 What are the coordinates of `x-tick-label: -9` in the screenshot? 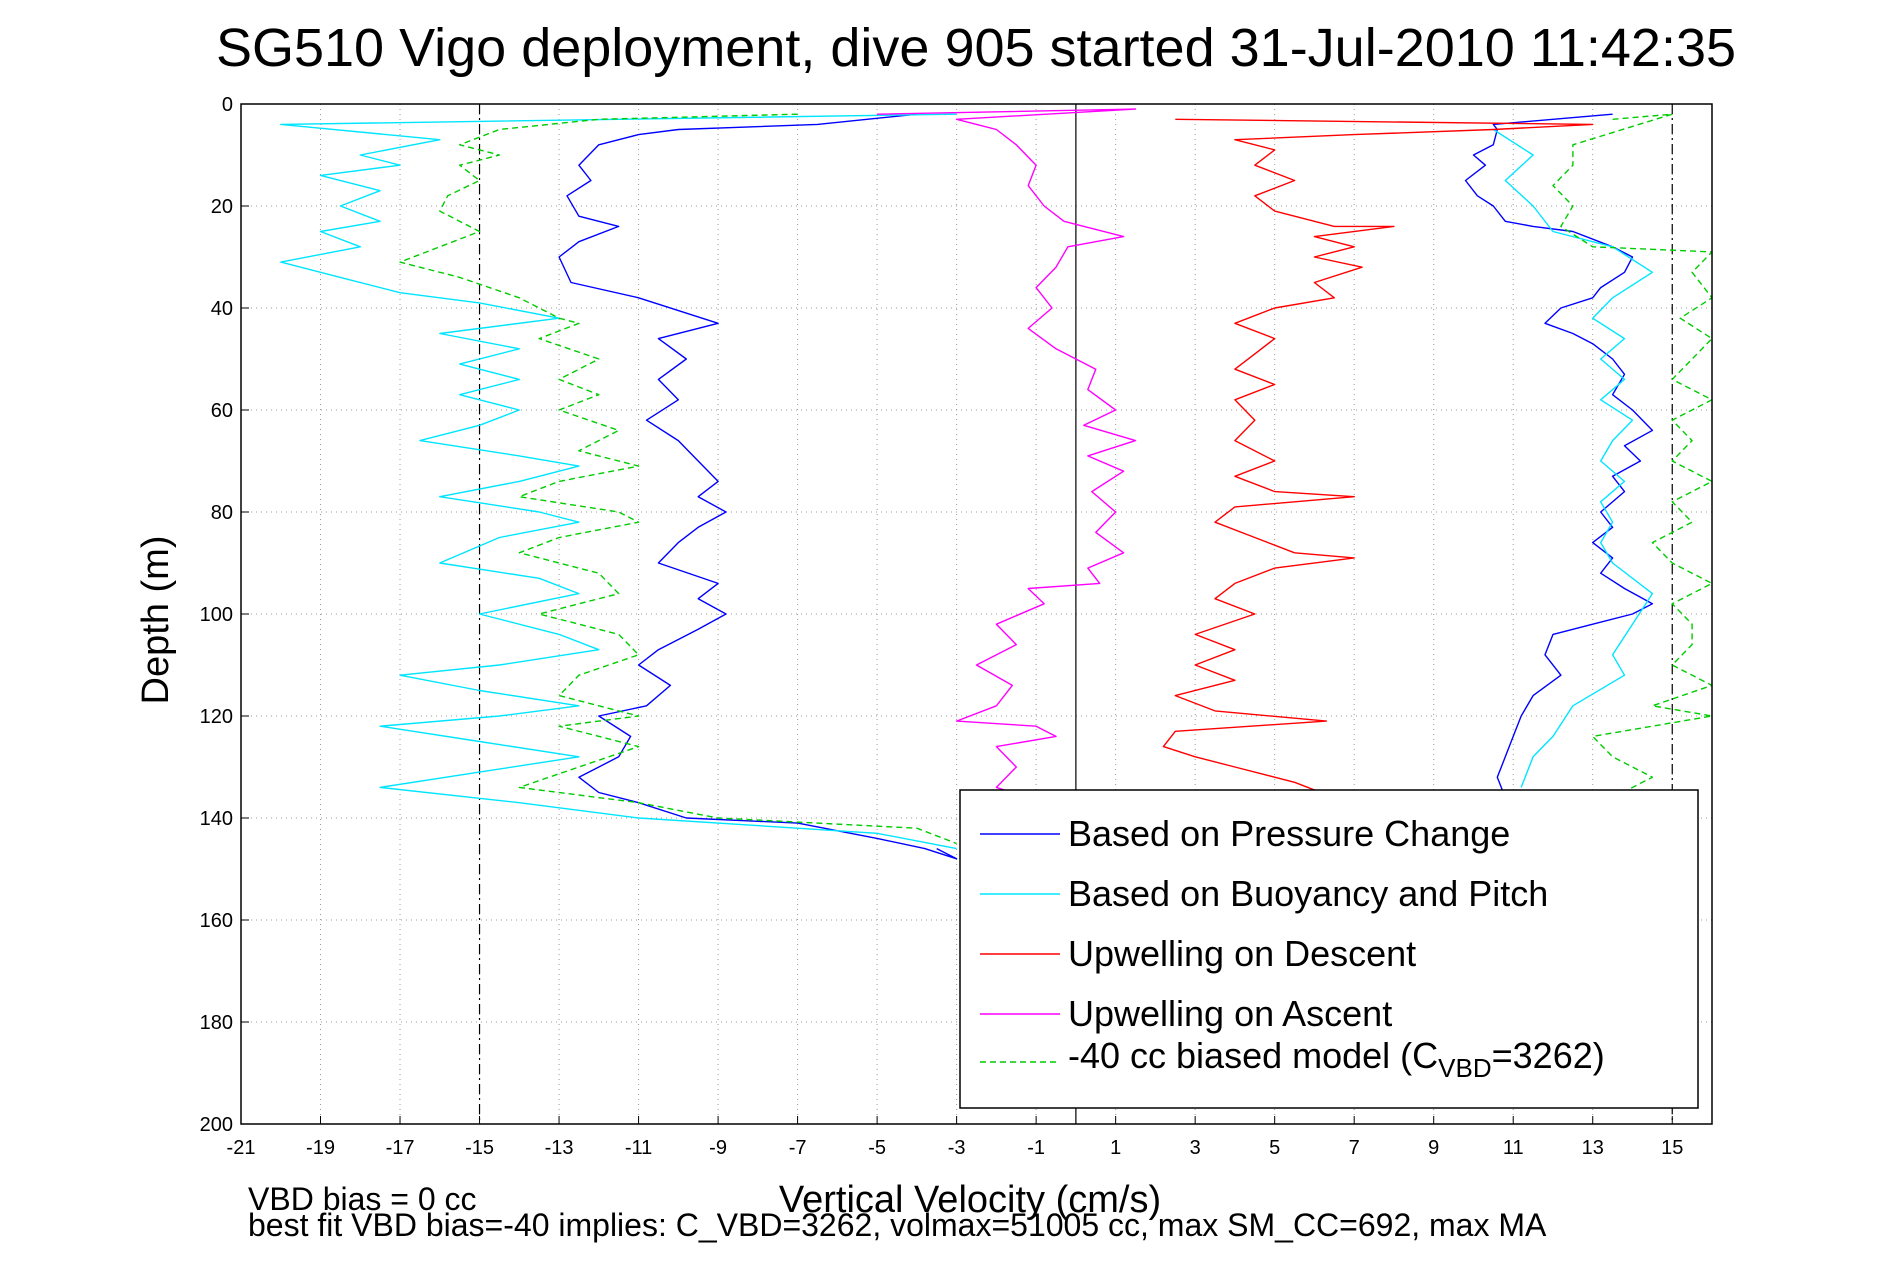 It's located at (718, 1148).